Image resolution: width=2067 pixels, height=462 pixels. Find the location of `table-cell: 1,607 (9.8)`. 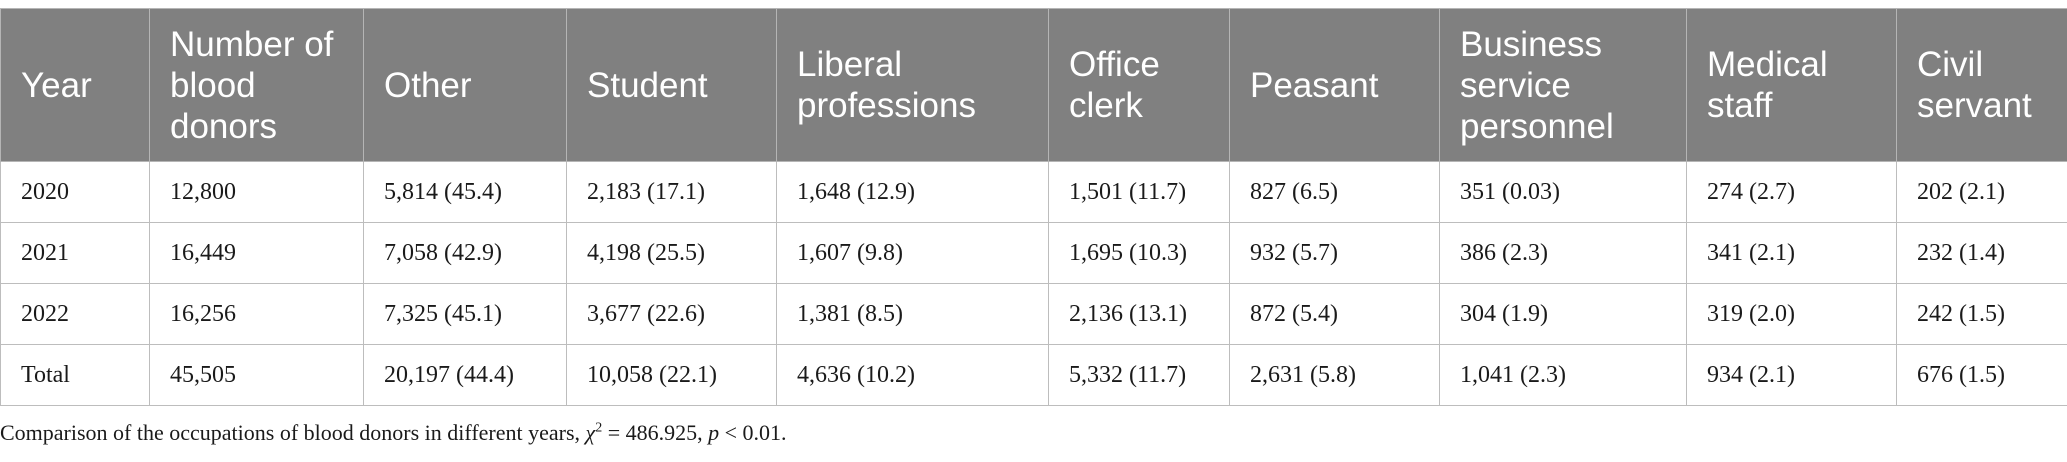

table-cell: 1,607 (9.8) is located at coordinates (912, 253).